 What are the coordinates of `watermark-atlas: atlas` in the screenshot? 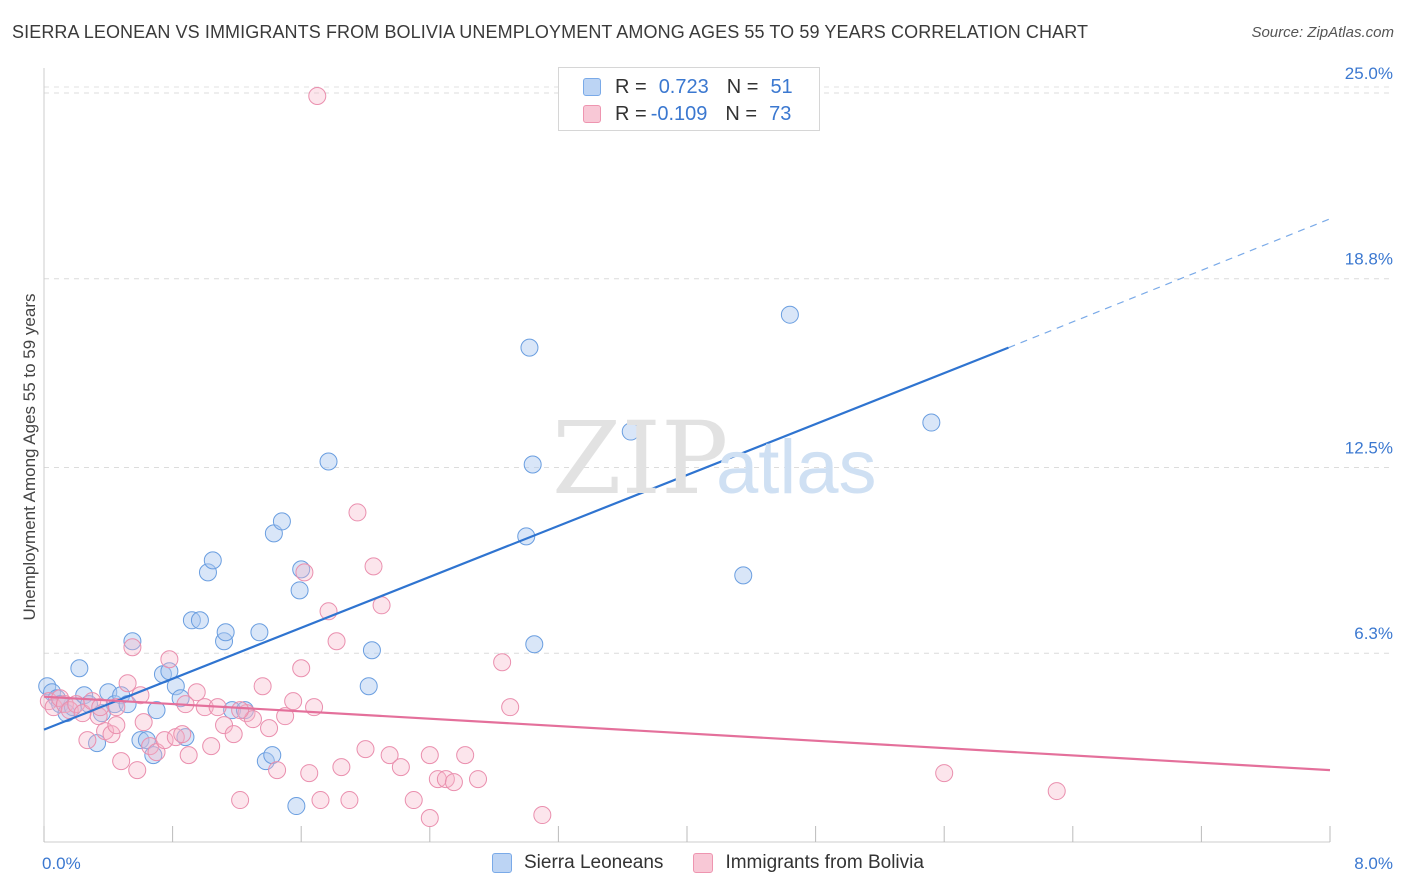 It's located at (796, 467).